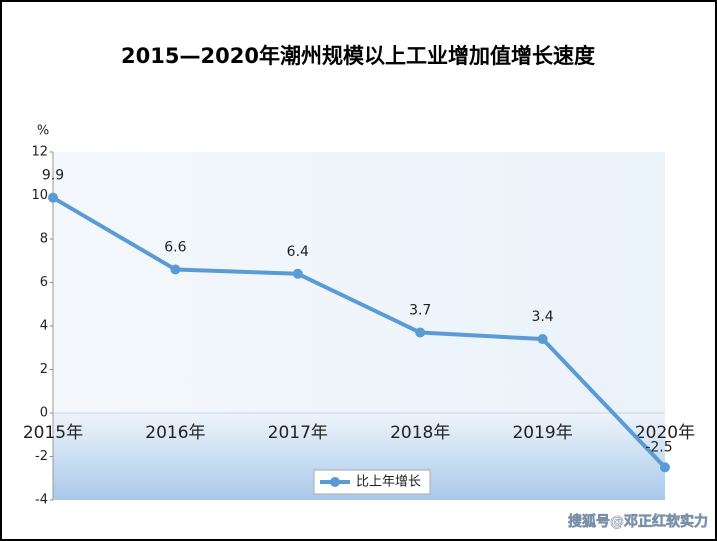  I want to click on x-tick-label: 2018年, so click(420, 433).